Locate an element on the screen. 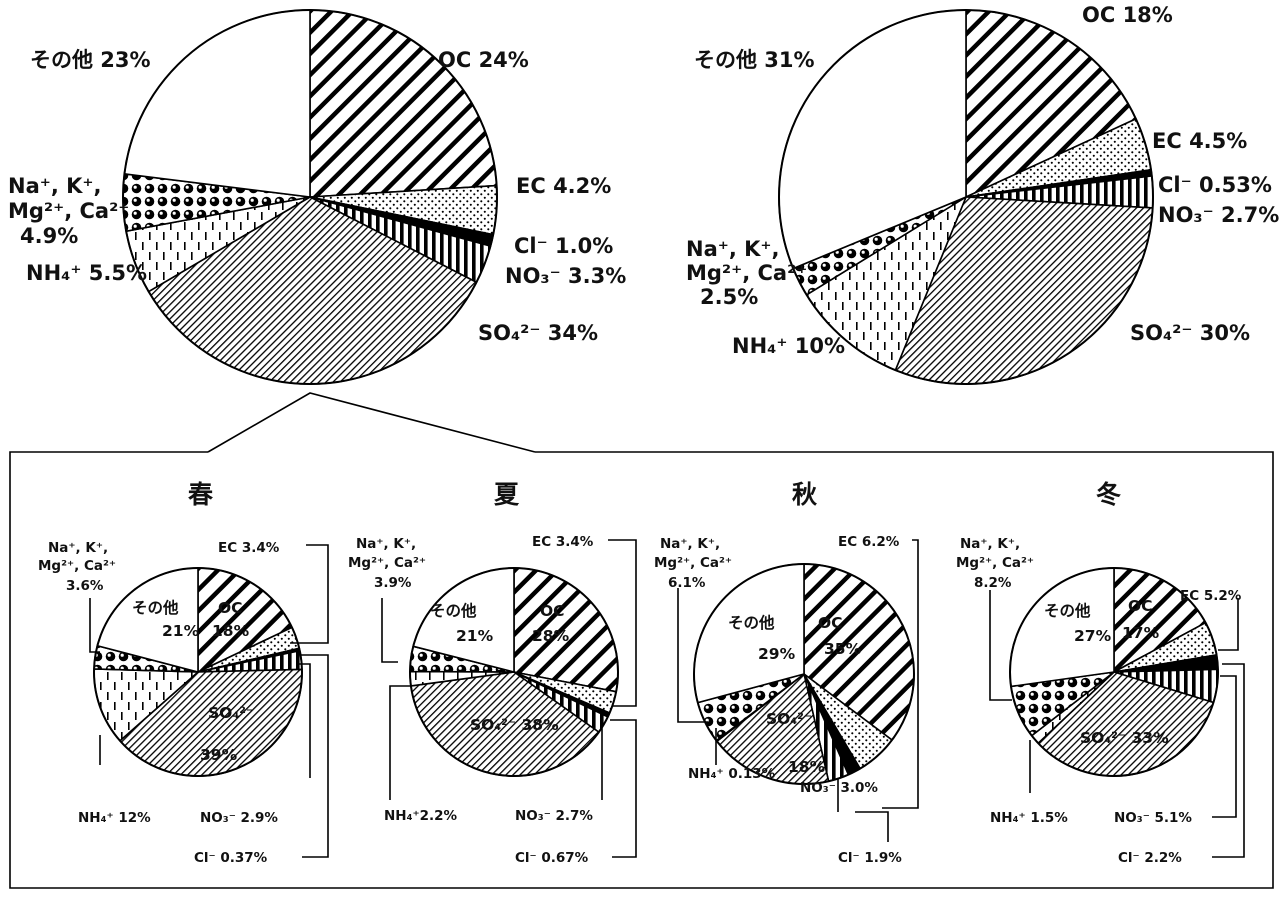 Image resolution: width=1284 pixels, height=904 pixels. leader-autumn-cl is located at coordinates (872, 826).